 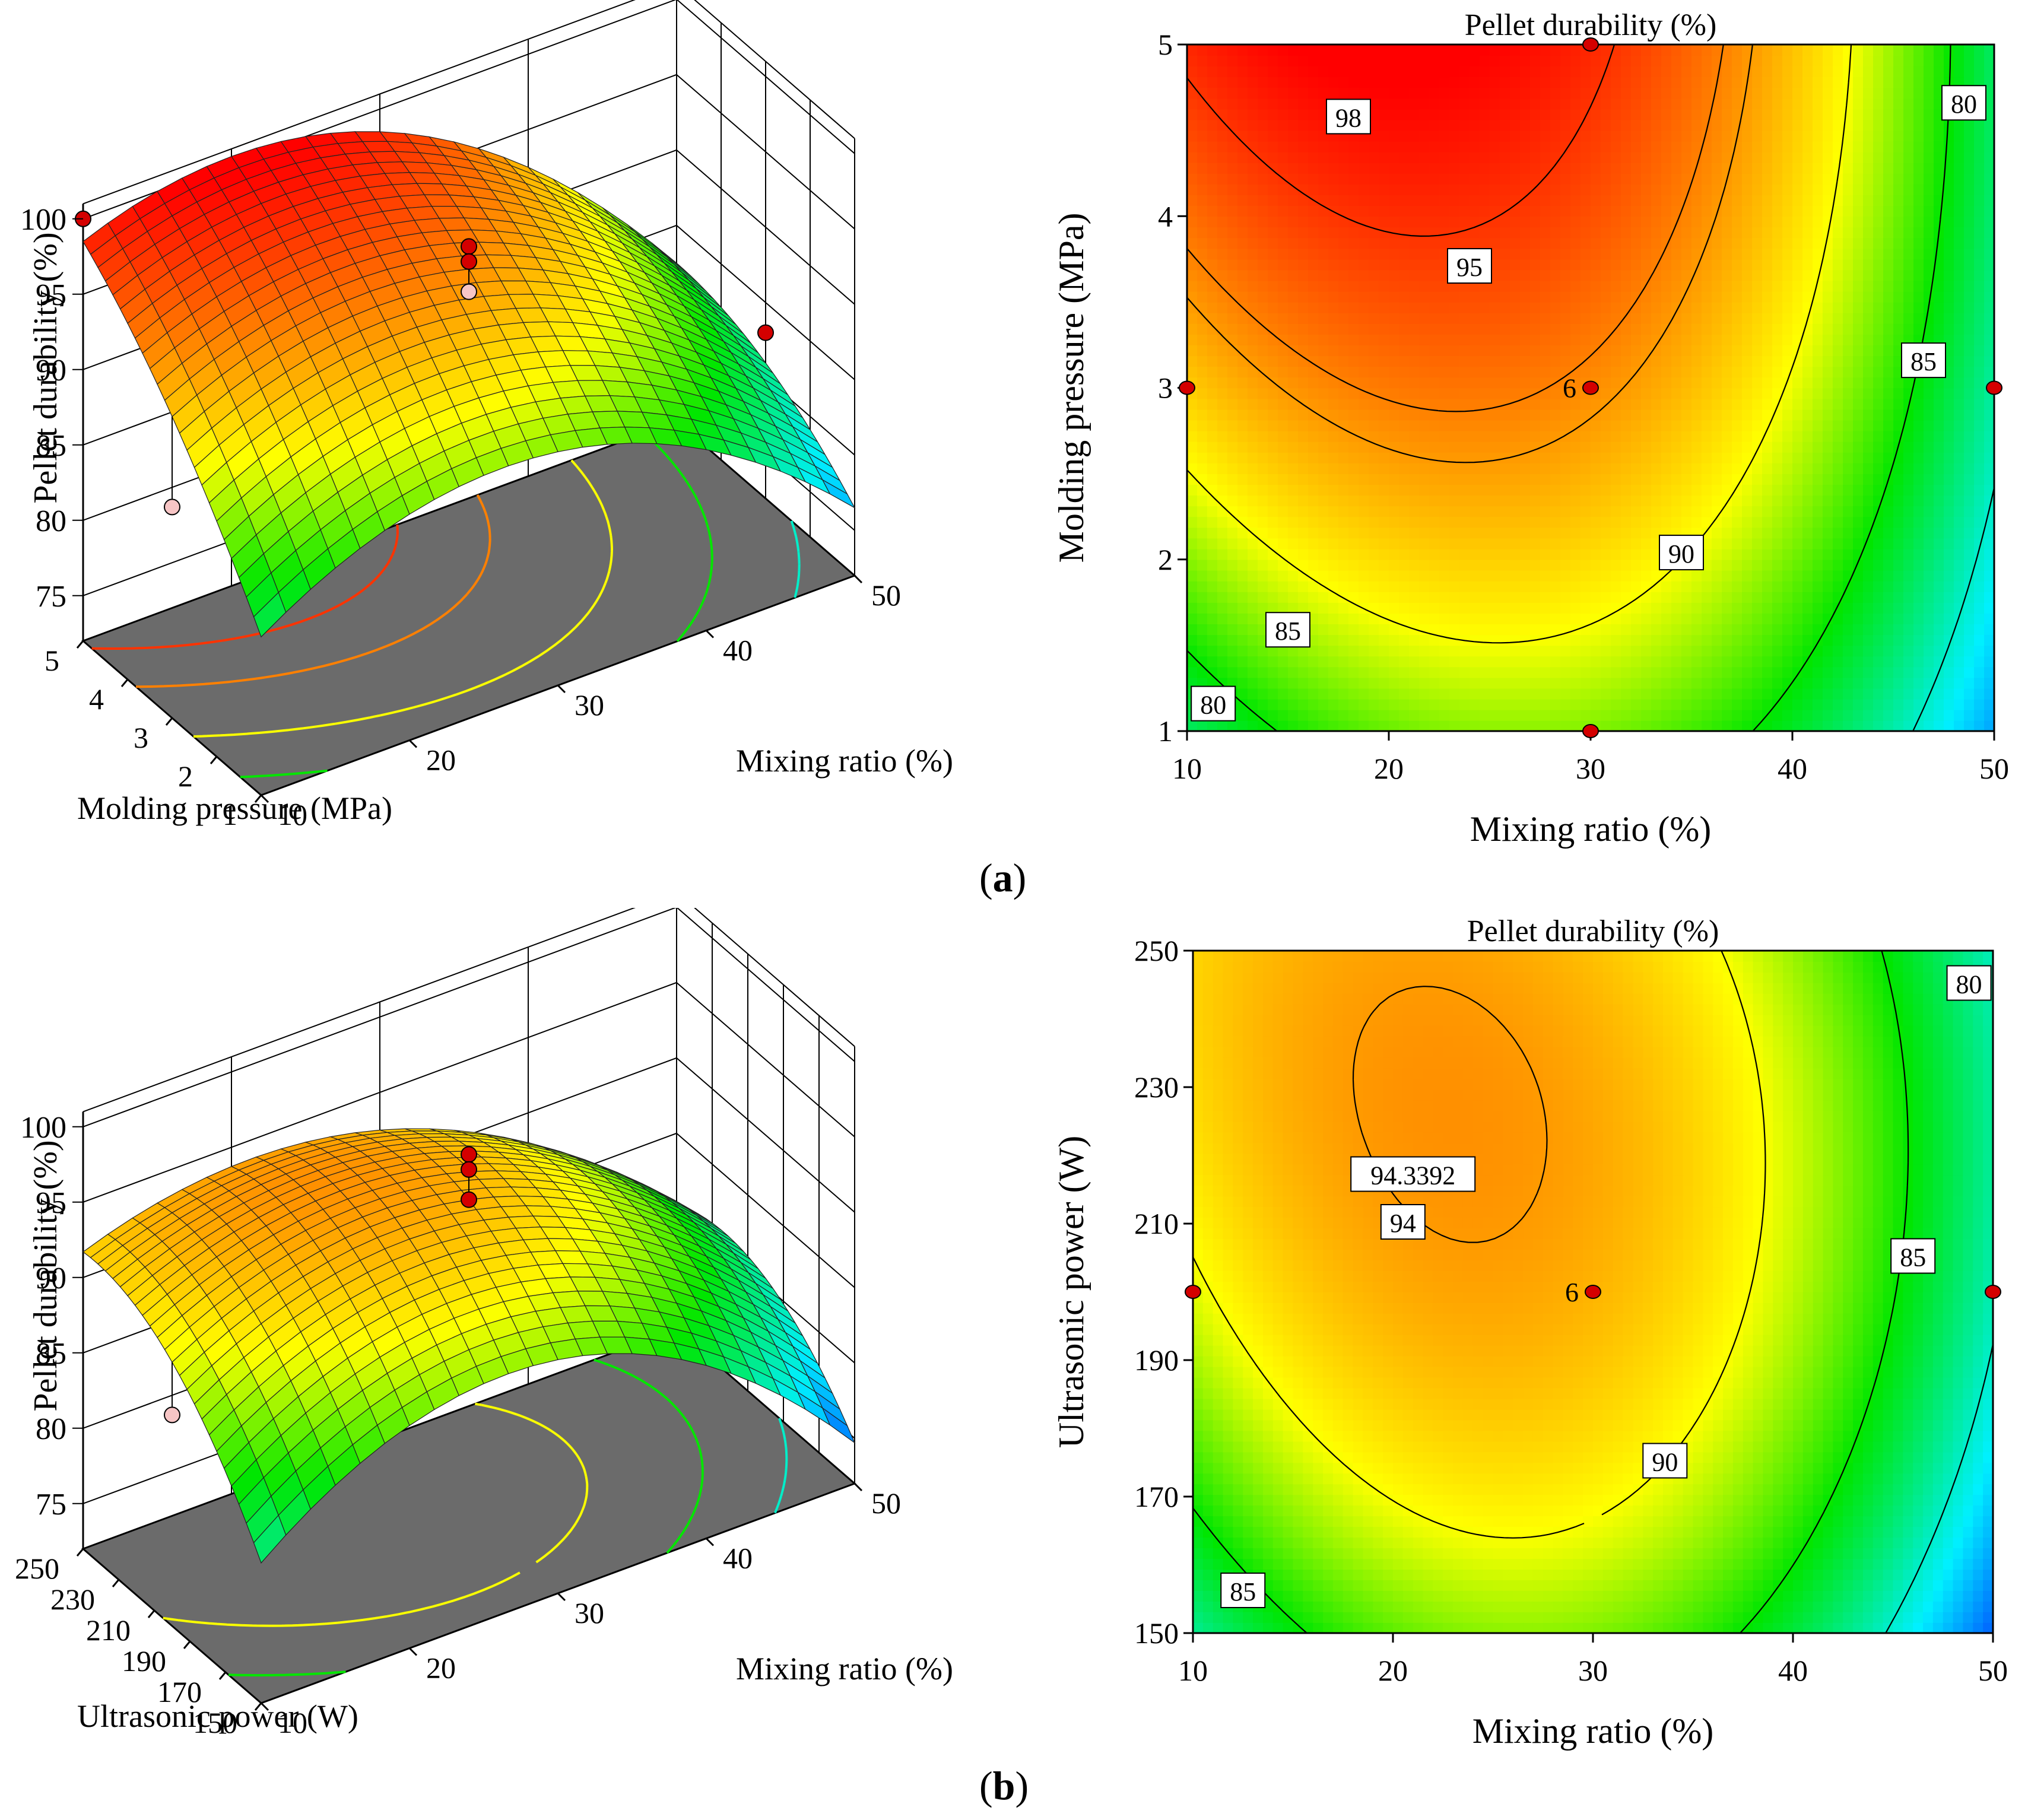 I want to click on grid-line, so click(x=468, y=102).